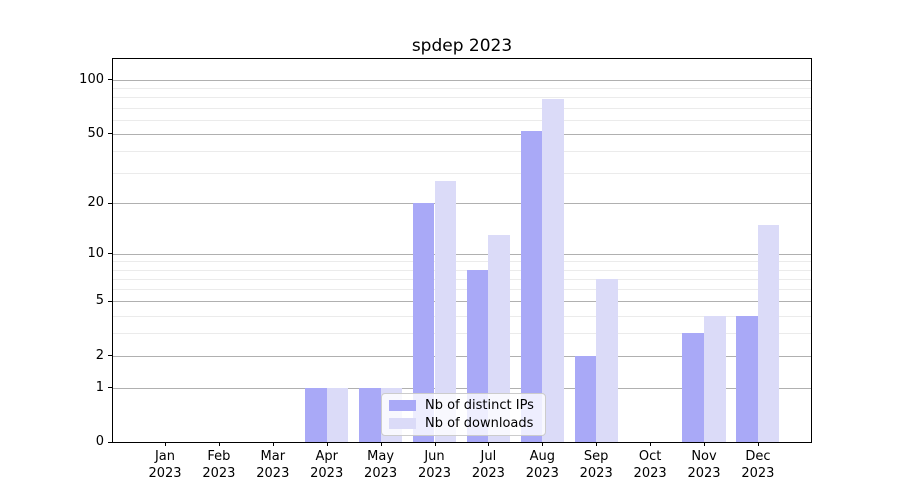 The image size is (900, 500). Describe the element at coordinates (488, 465) in the screenshot. I see `x-tick-label-jul: Jul 2023` at that location.